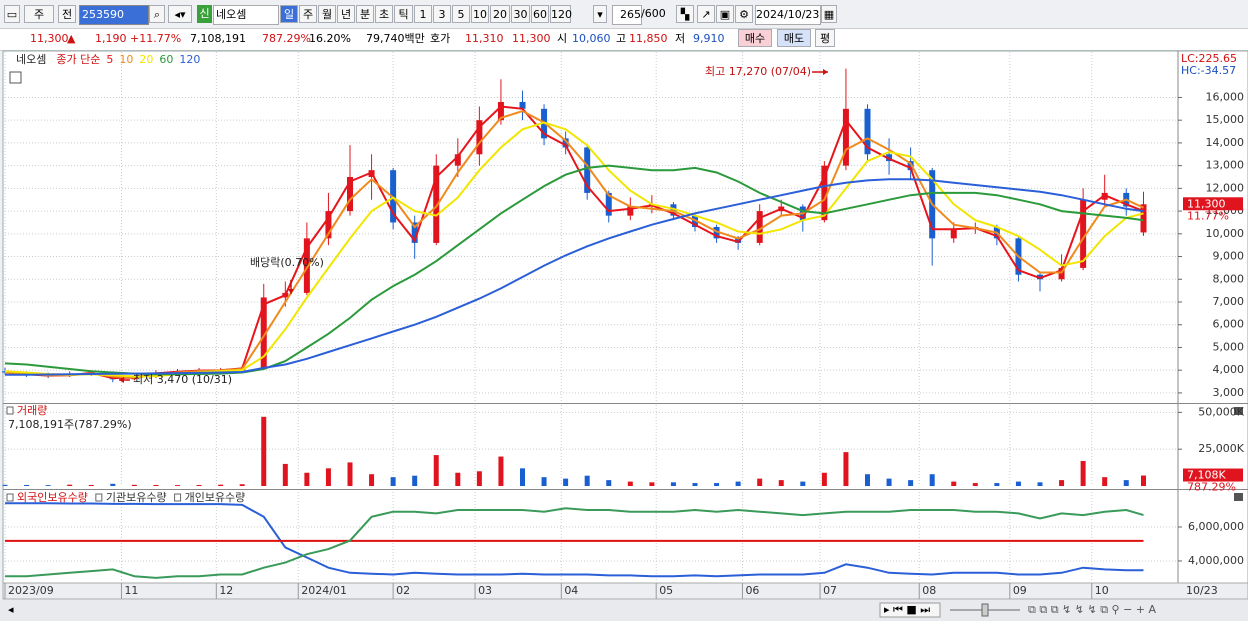 The height and width of the screenshot is (621, 1248). What do you see at coordinates (226, 590) in the screenshot?
I see `x-tick-label: 12` at bounding box center [226, 590].